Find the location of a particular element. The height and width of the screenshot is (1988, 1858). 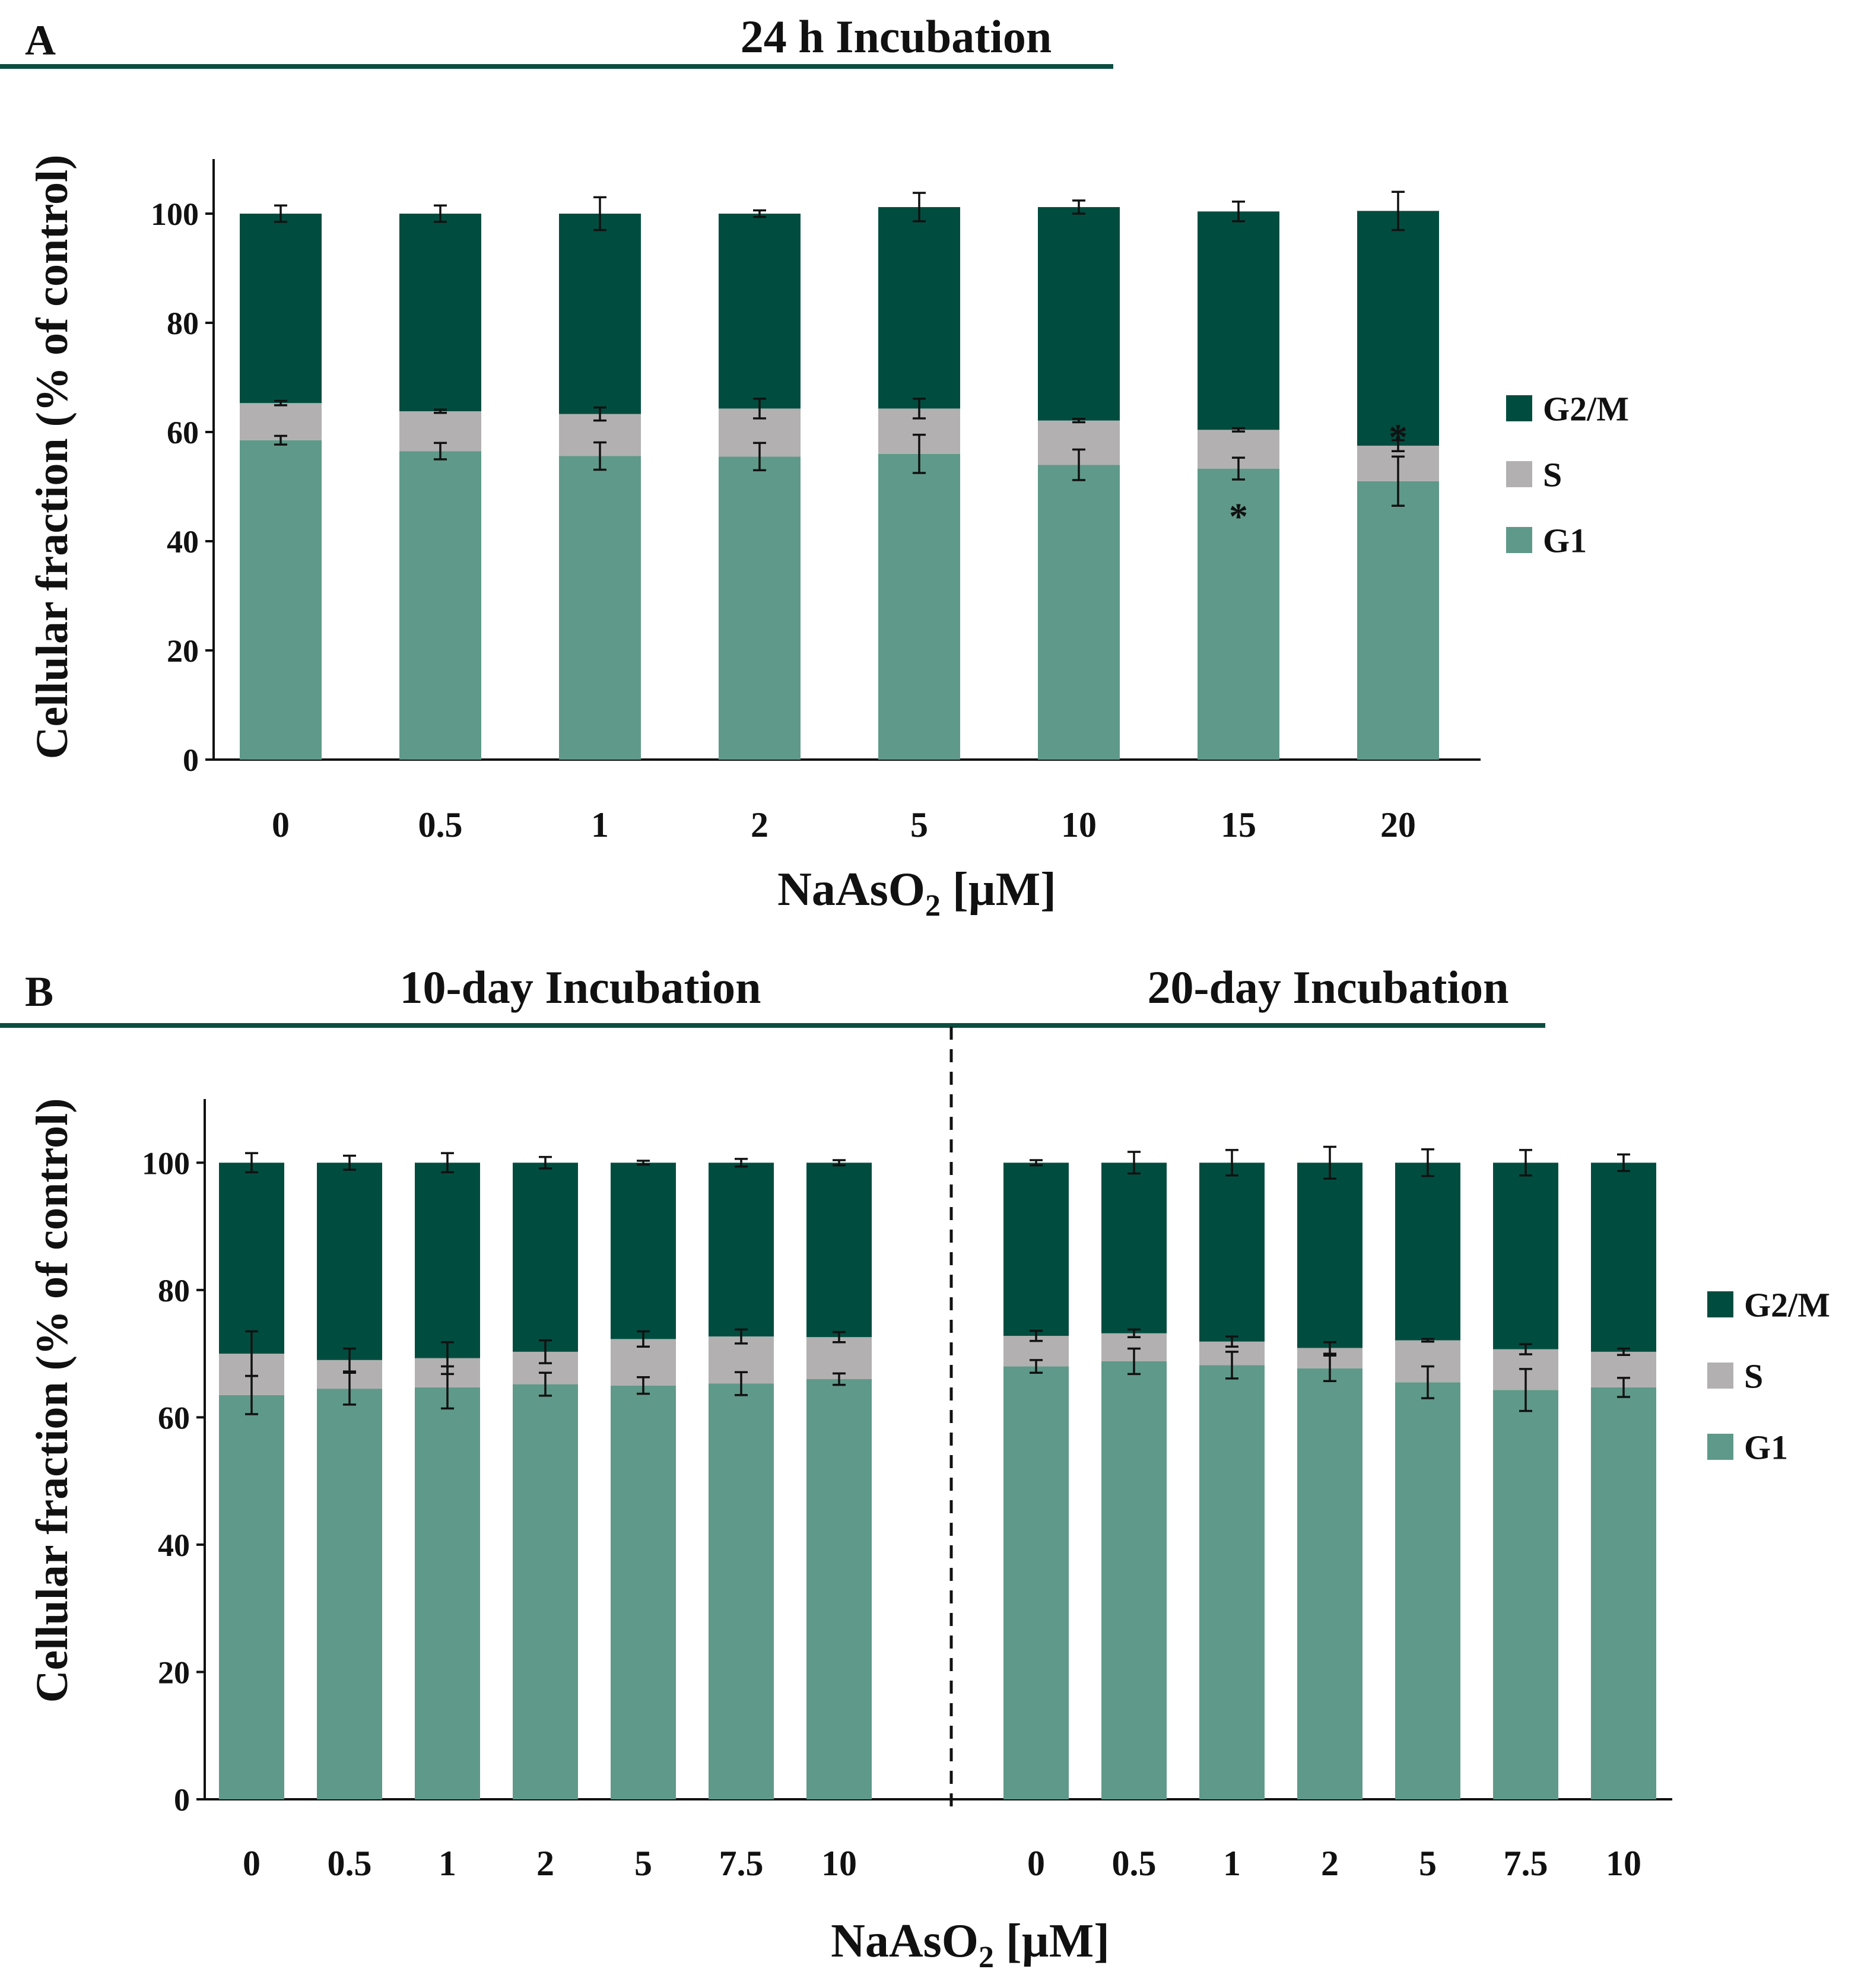

y-tick-label-a-80: 80 is located at coordinates (183, 324).